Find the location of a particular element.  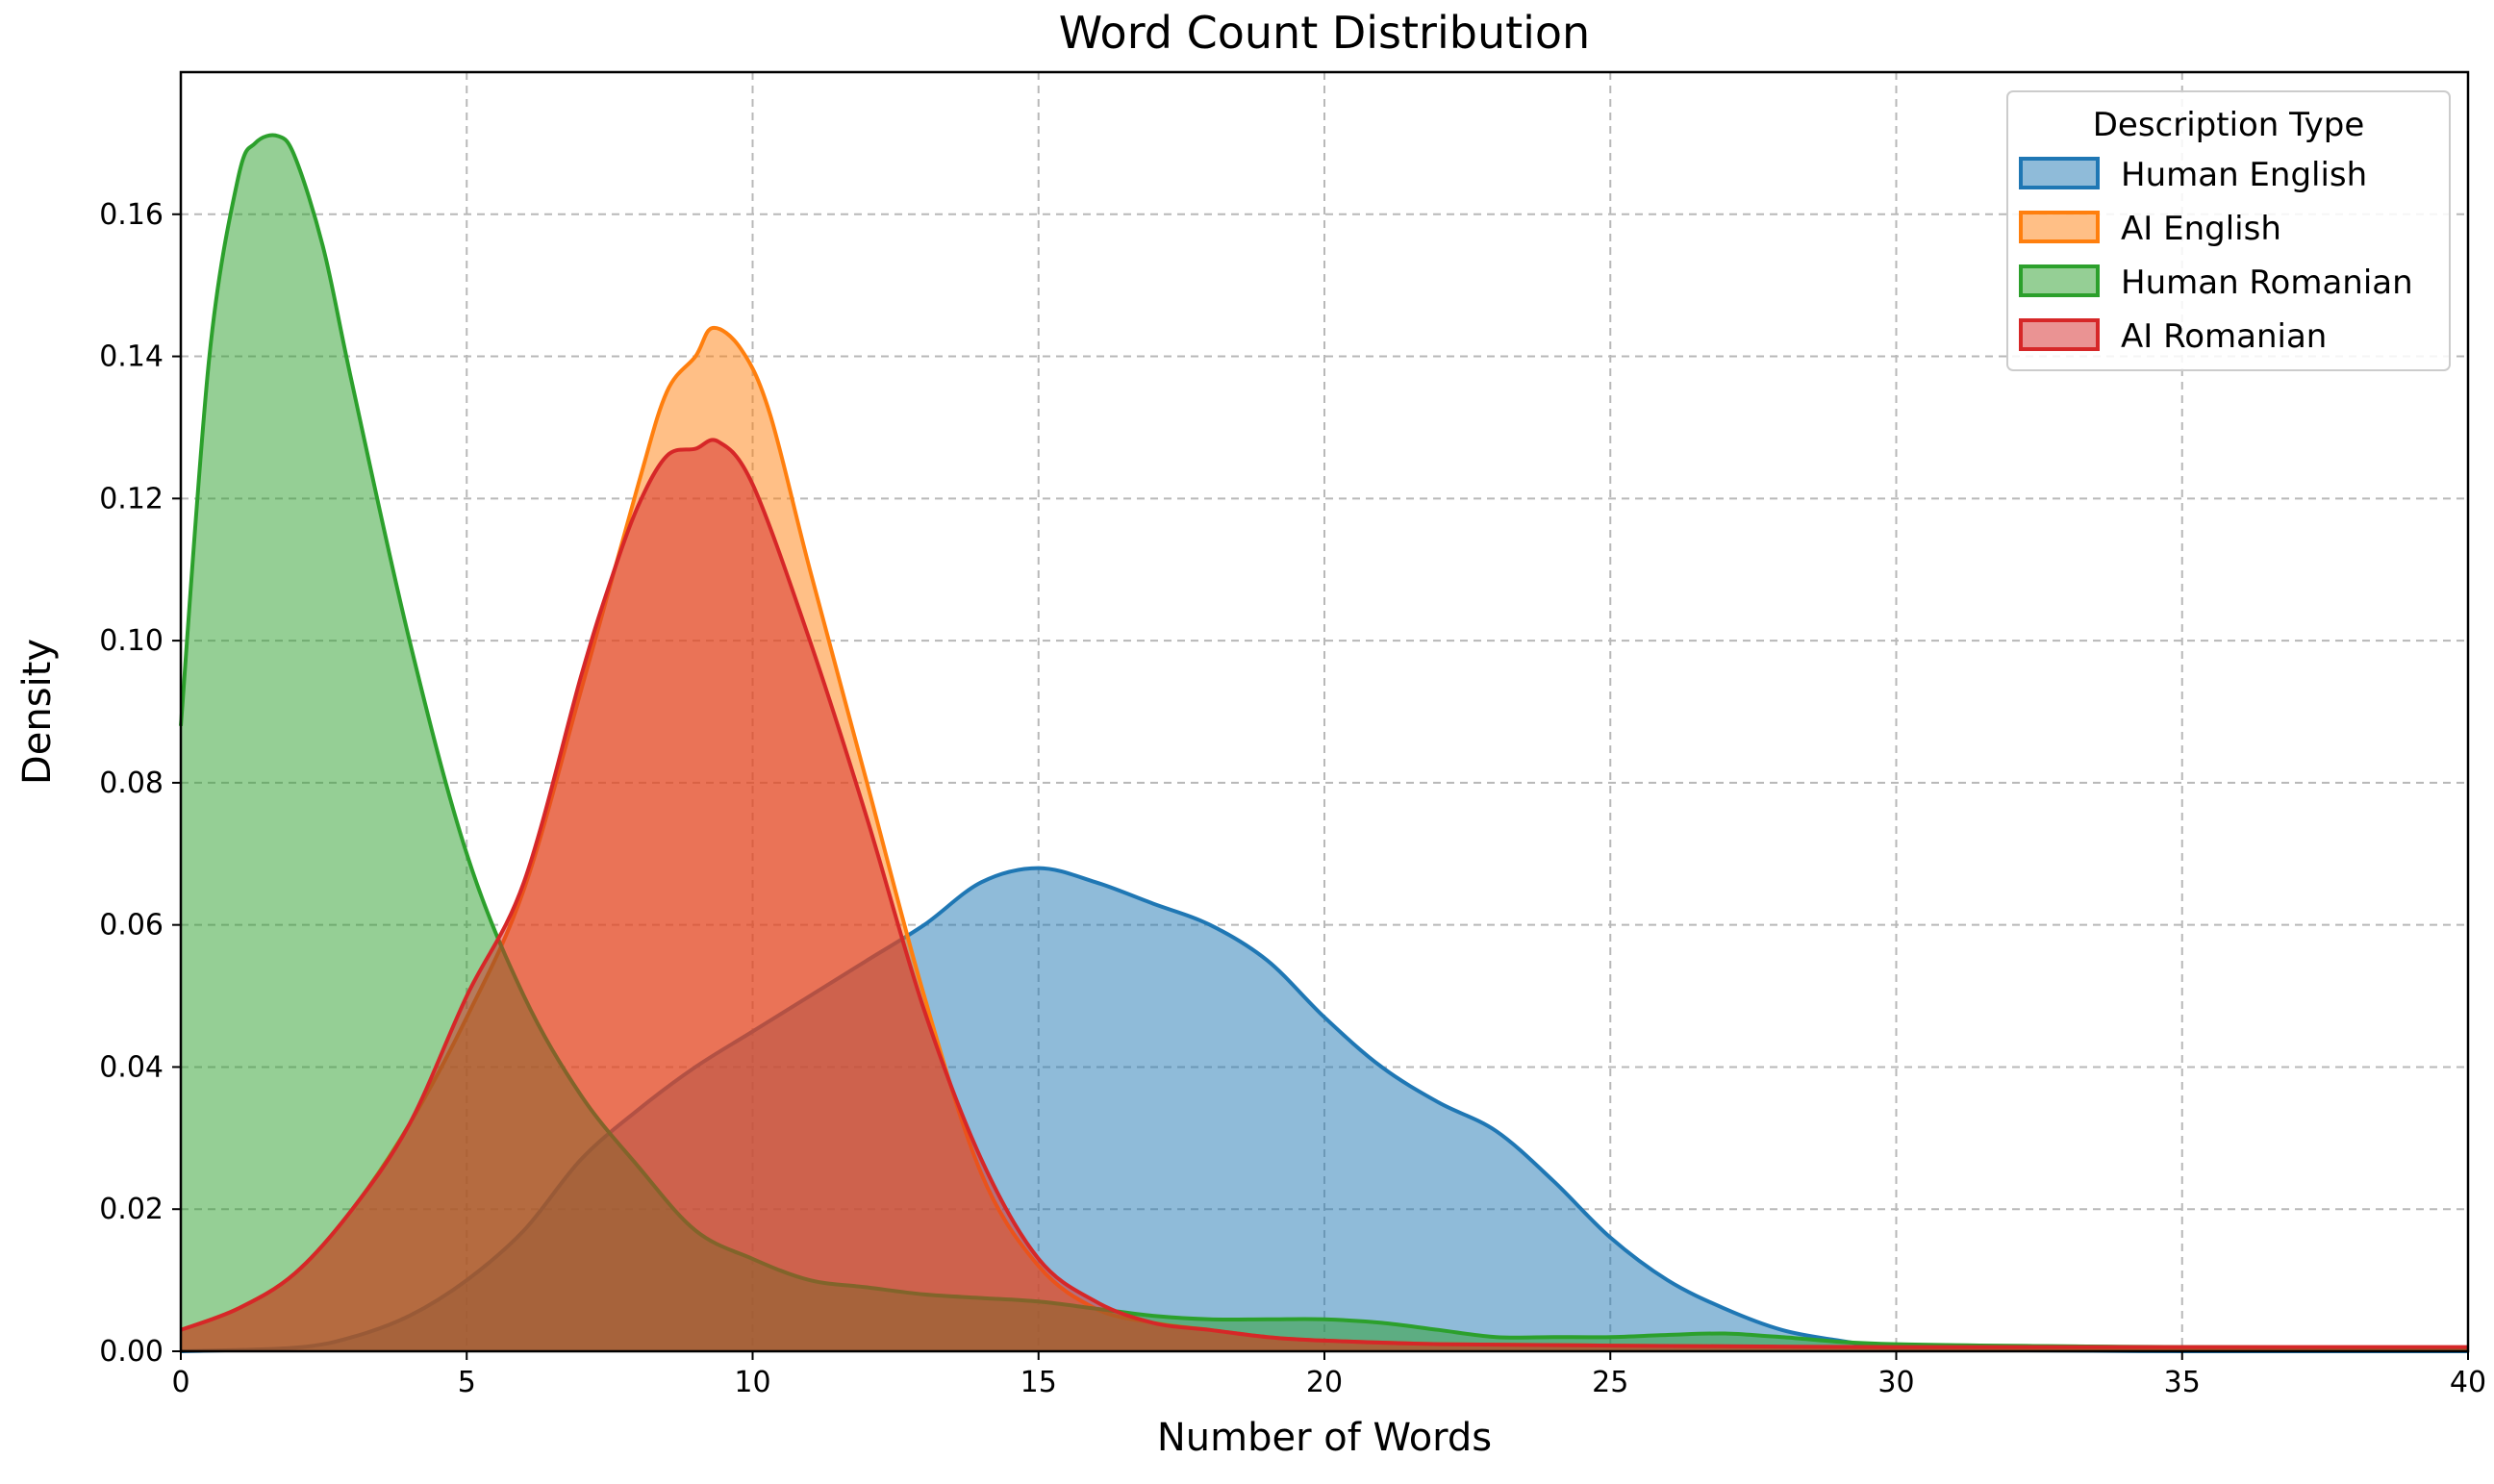

chart-title: Word Count Distribution is located at coordinates (1324, 33).